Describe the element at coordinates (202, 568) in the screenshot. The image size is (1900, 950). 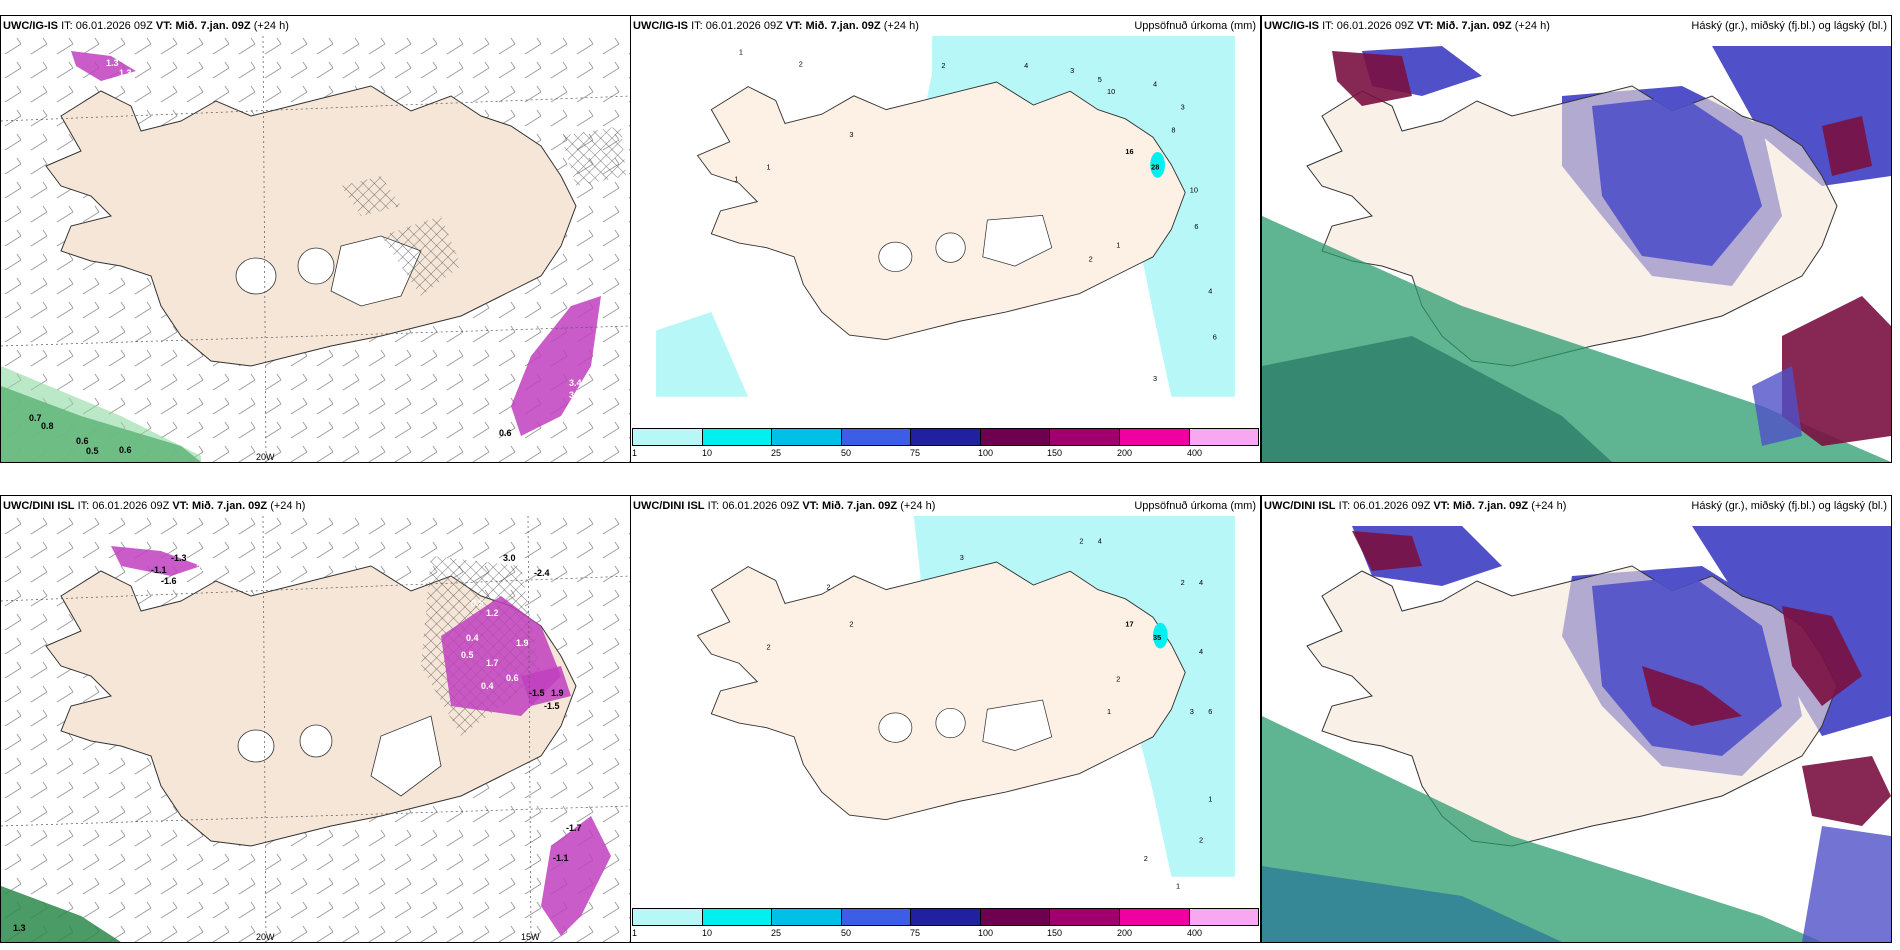
I see `value-label: 2.8` at that location.